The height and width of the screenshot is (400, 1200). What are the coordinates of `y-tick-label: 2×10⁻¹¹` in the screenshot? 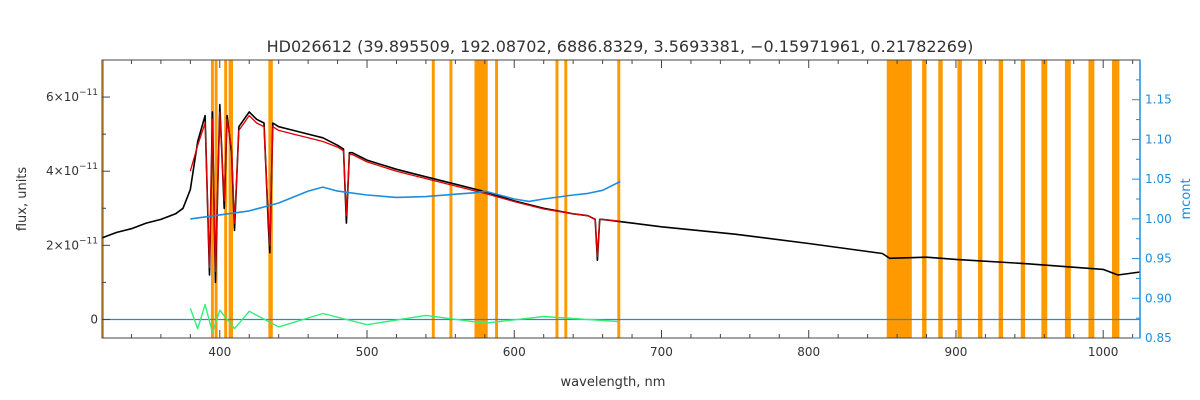 It's located at (72, 244).